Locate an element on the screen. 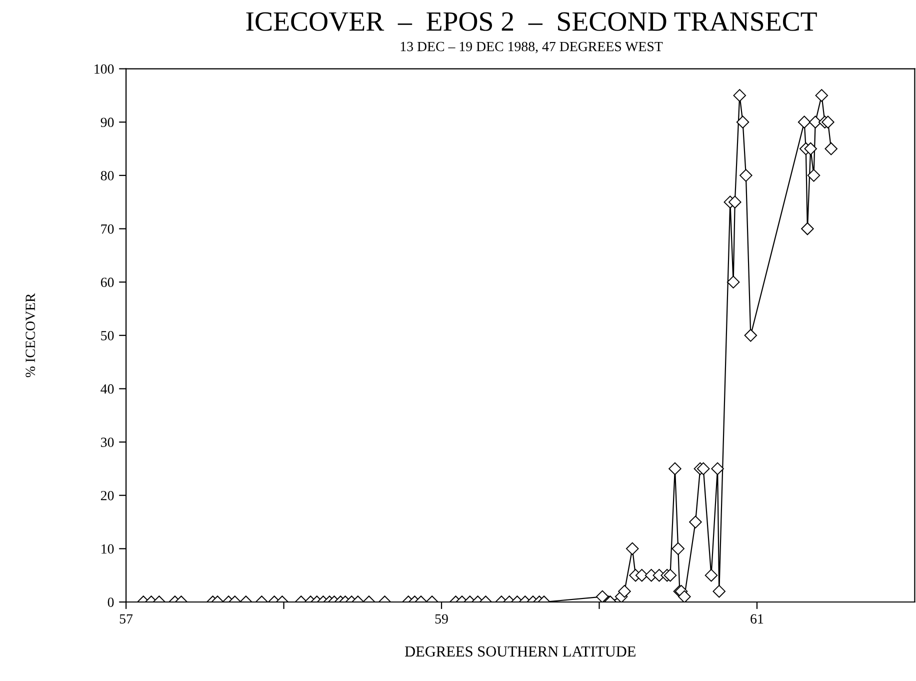 The width and height of the screenshot is (916, 681). y-axis-title: % ICECOVER is located at coordinates (31, 335).